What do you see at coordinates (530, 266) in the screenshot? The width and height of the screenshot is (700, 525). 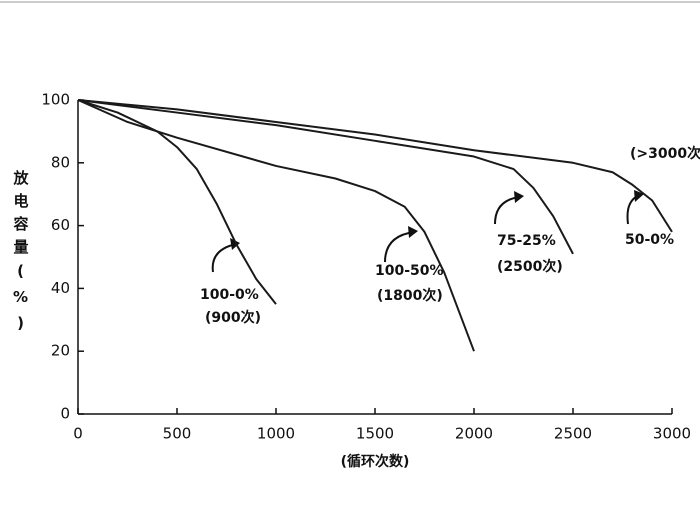 I see `series-label: (2500次)` at bounding box center [530, 266].